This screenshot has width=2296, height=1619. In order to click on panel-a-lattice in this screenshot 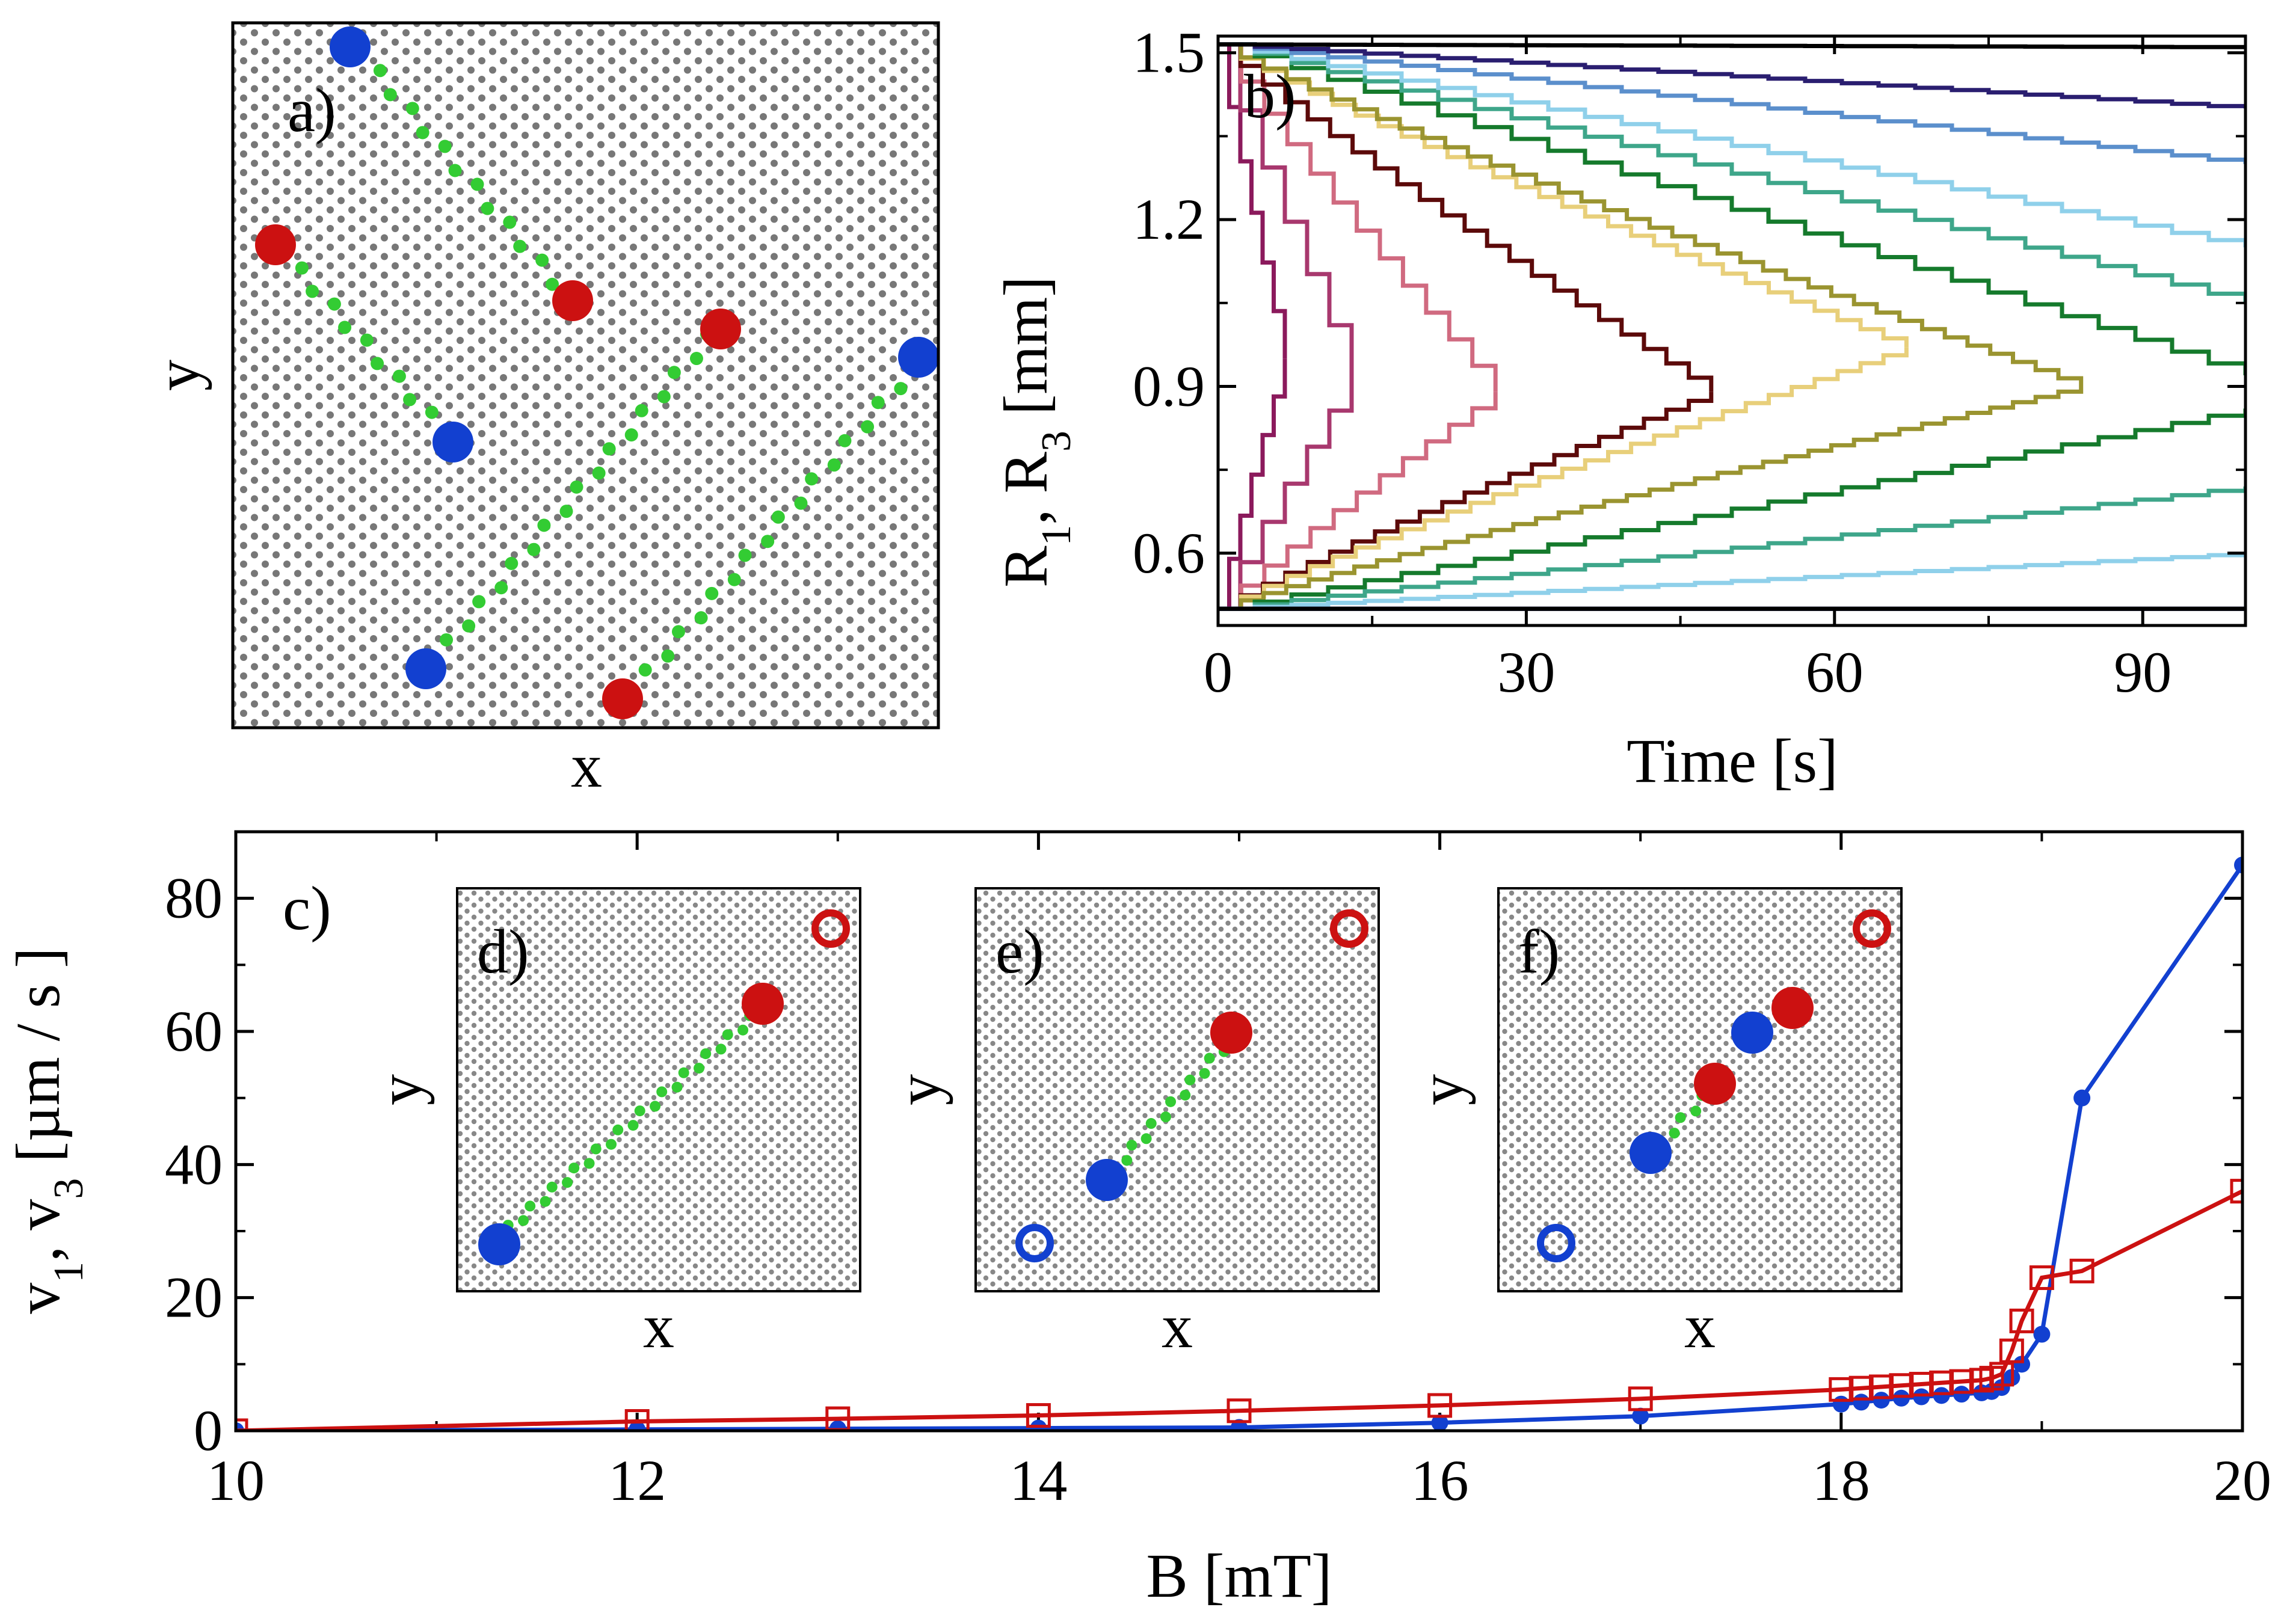, I will do `click(585, 375)`.